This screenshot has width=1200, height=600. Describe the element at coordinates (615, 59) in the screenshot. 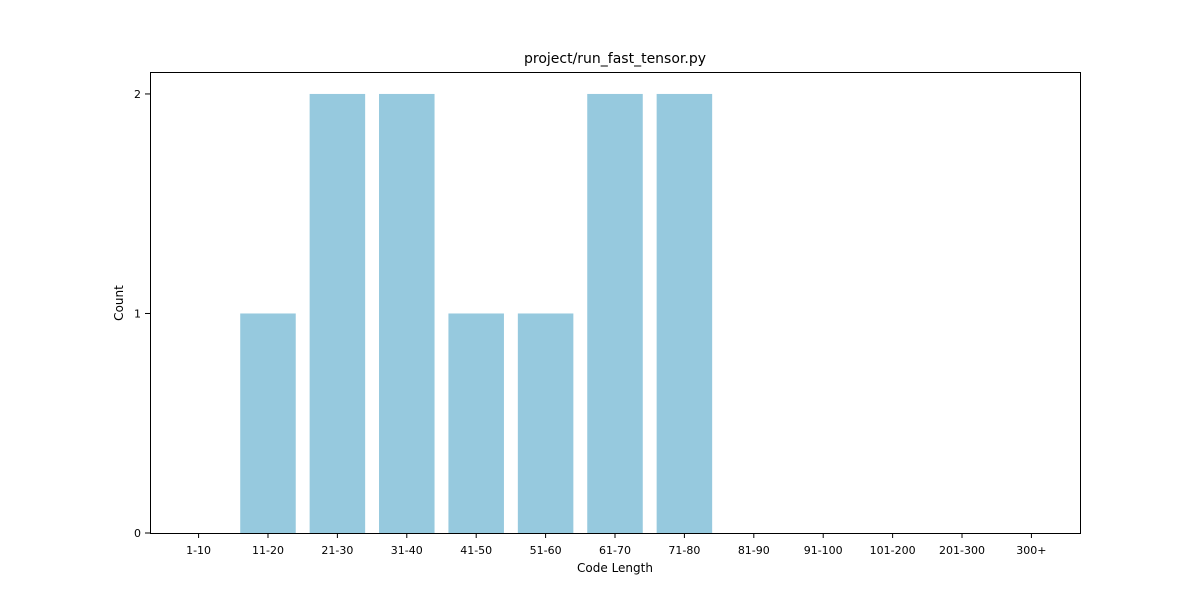

I see `chart-title: project/run_fast_tensor.py` at that location.